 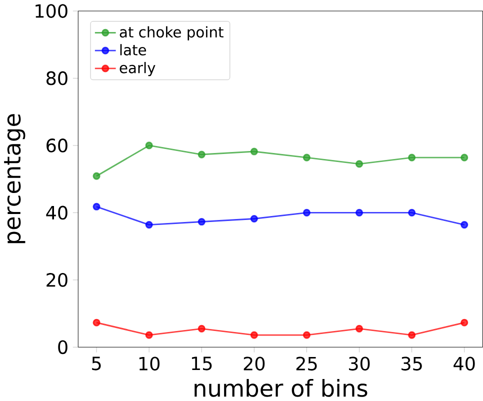 I want to click on x-tick-label: 35, so click(x=412, y=363).